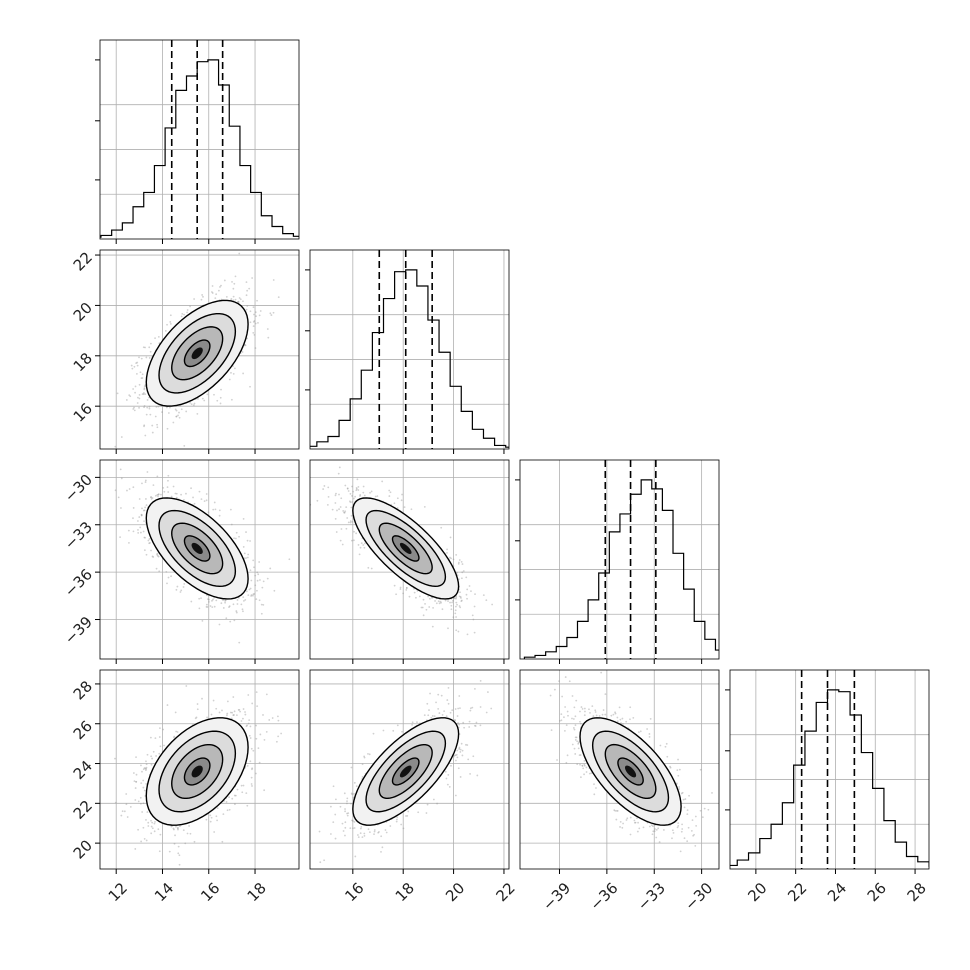 This screenshot has height=970, width=970. Describe the element at coordinates (354, 892) in the screenshot. I see `x-tick-label: 16` at that location.